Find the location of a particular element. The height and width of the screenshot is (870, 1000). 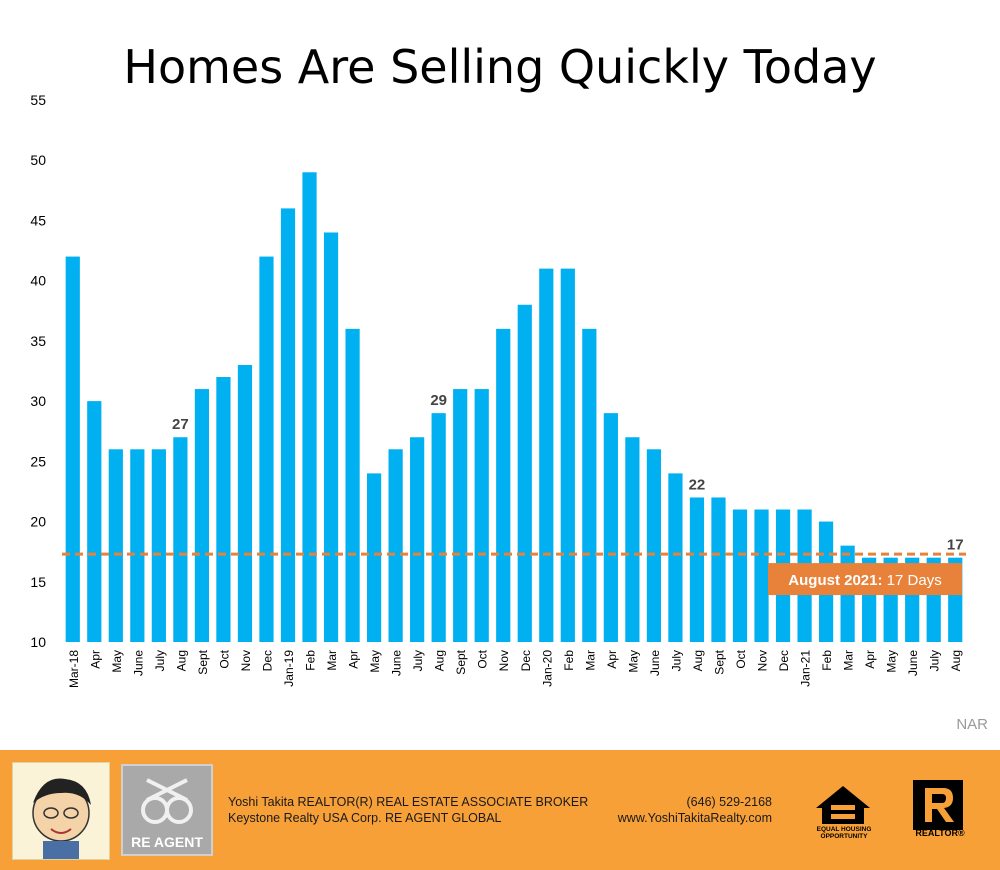

x-tick-label: Jan-20 is located at coordinates (547, 668).